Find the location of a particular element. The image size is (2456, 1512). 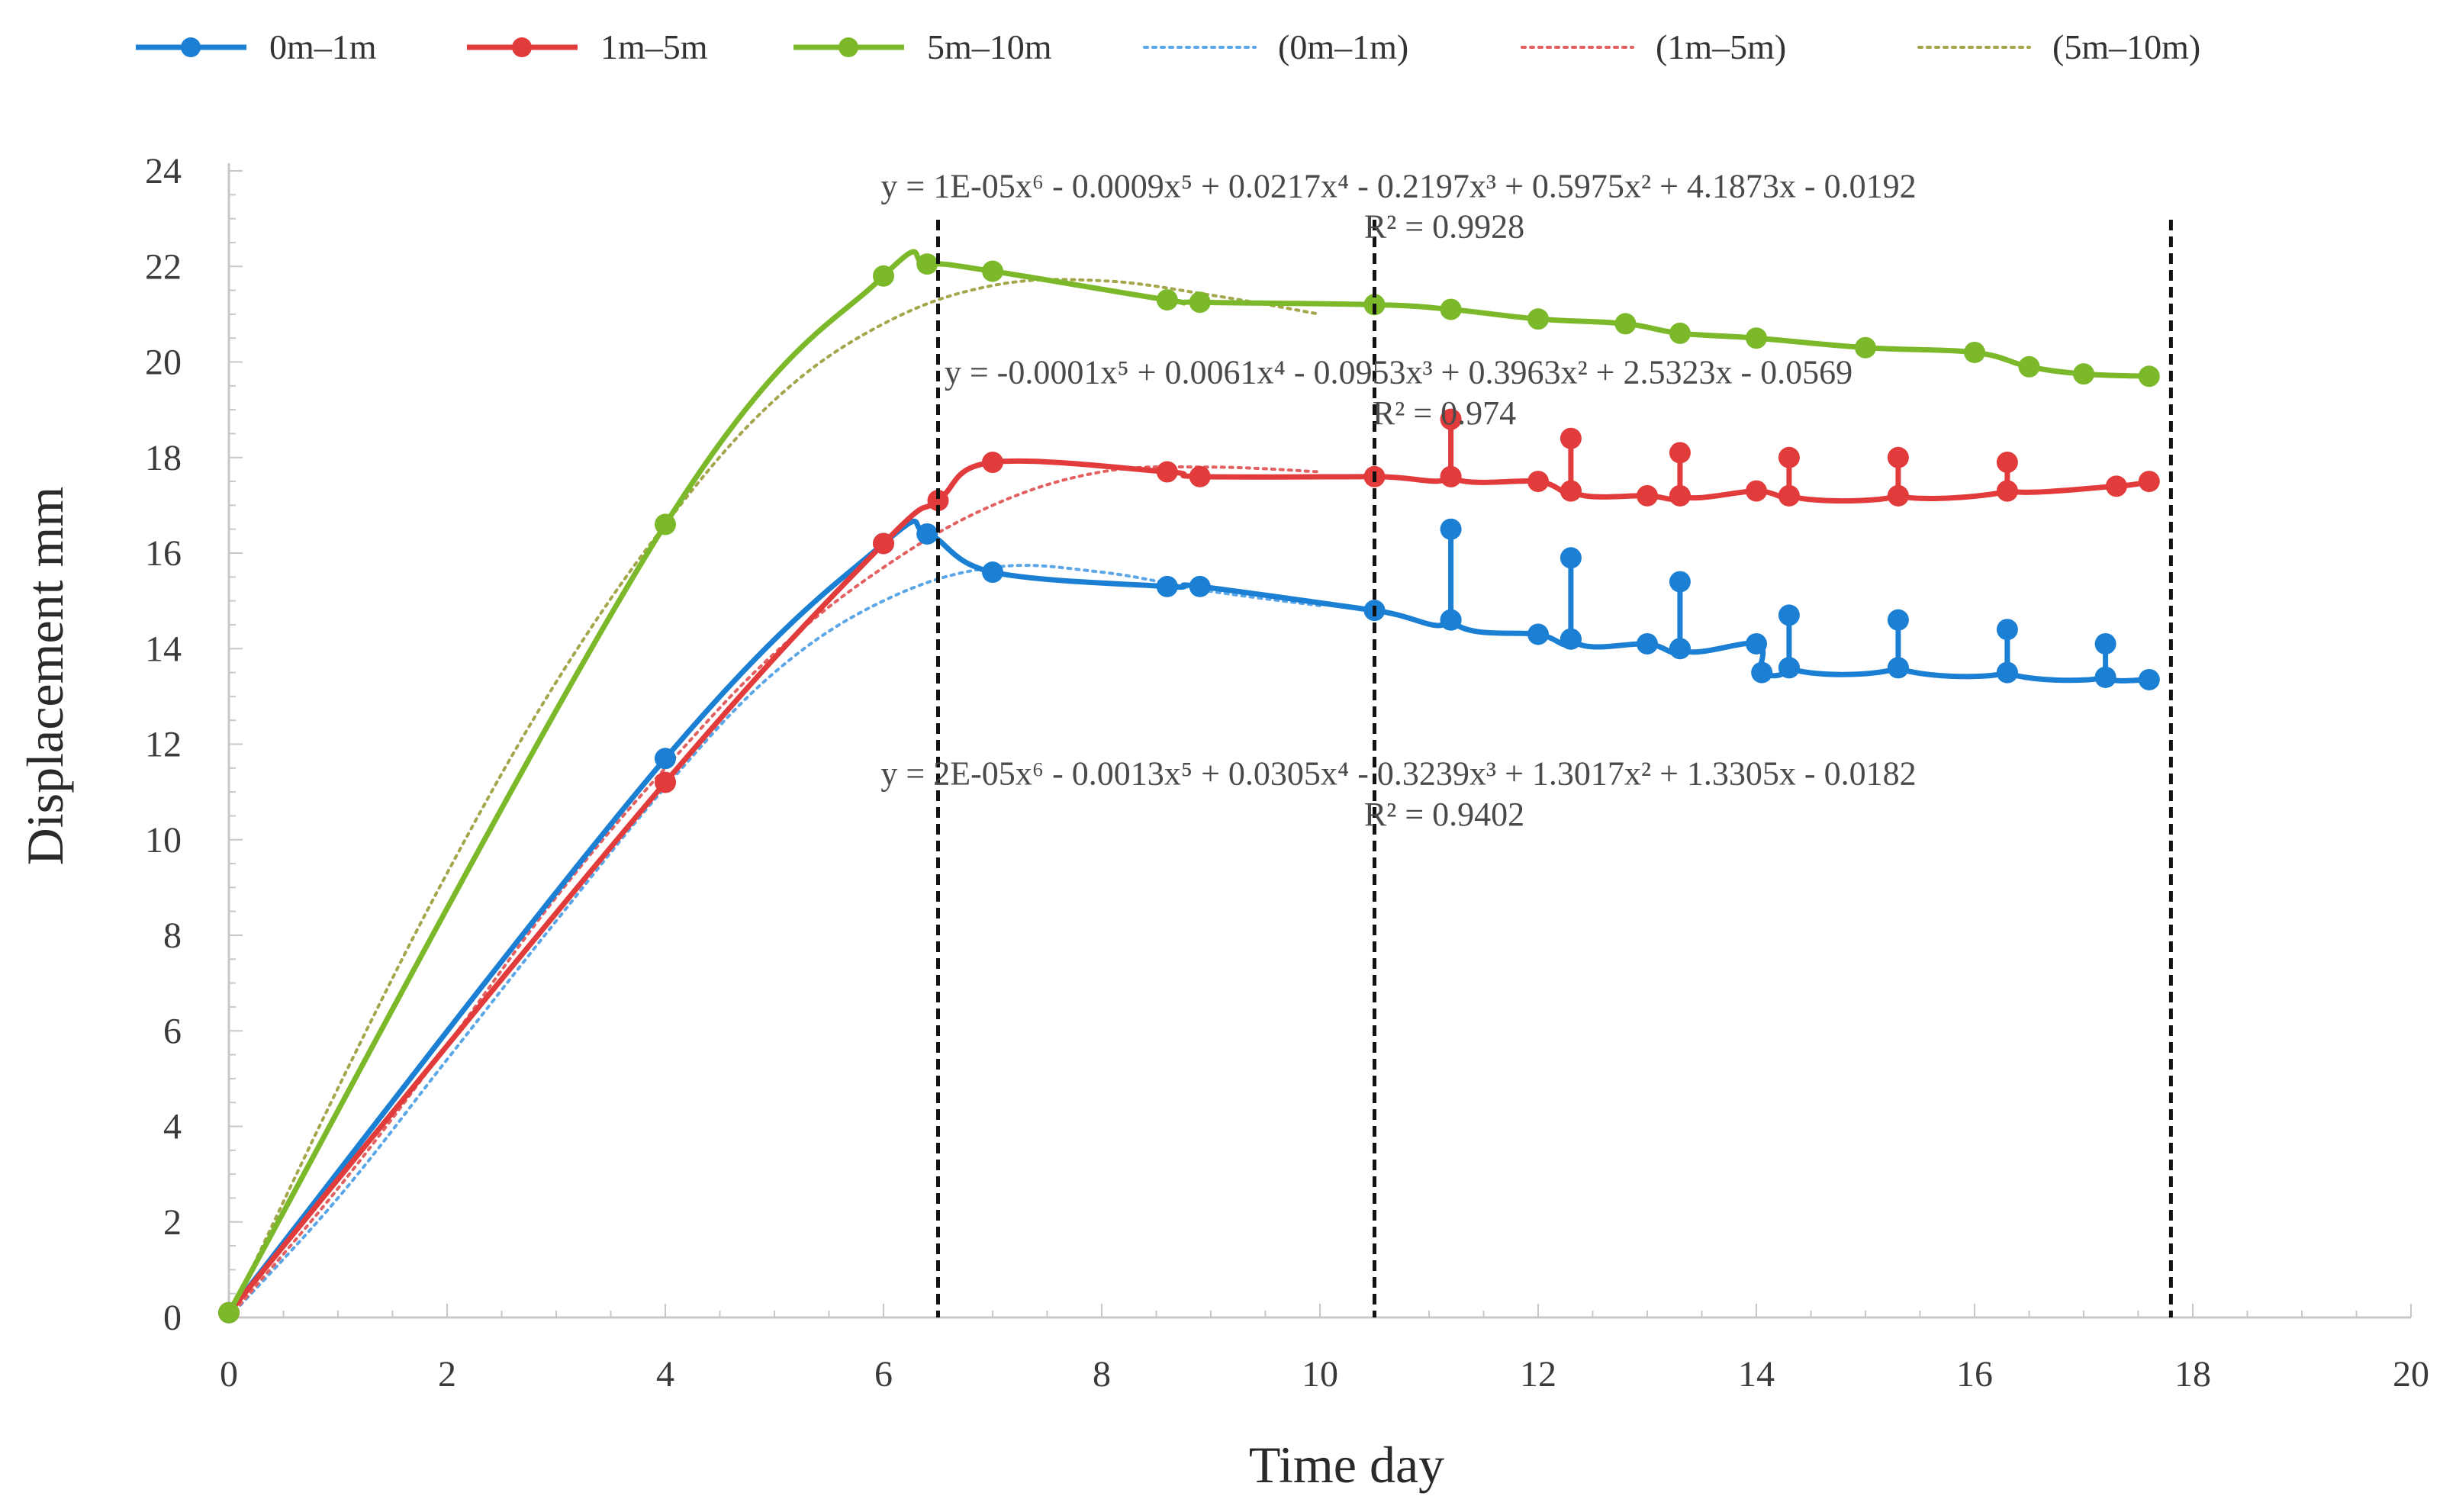

y-tick-label: 20 is located at coordinates (163, 363).